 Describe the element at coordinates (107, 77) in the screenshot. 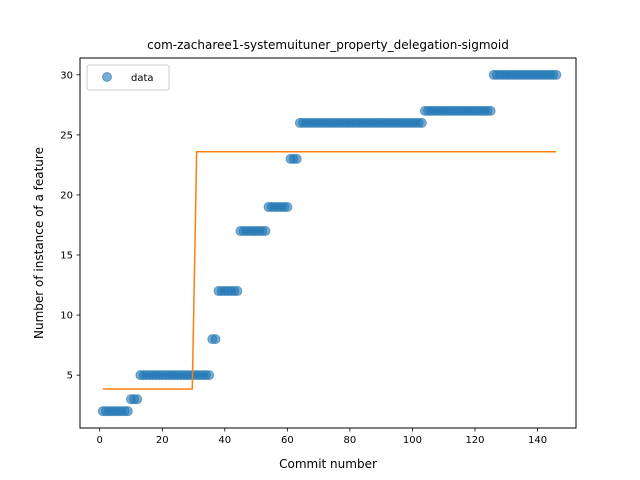

I see `legend-marker-data` at that location.